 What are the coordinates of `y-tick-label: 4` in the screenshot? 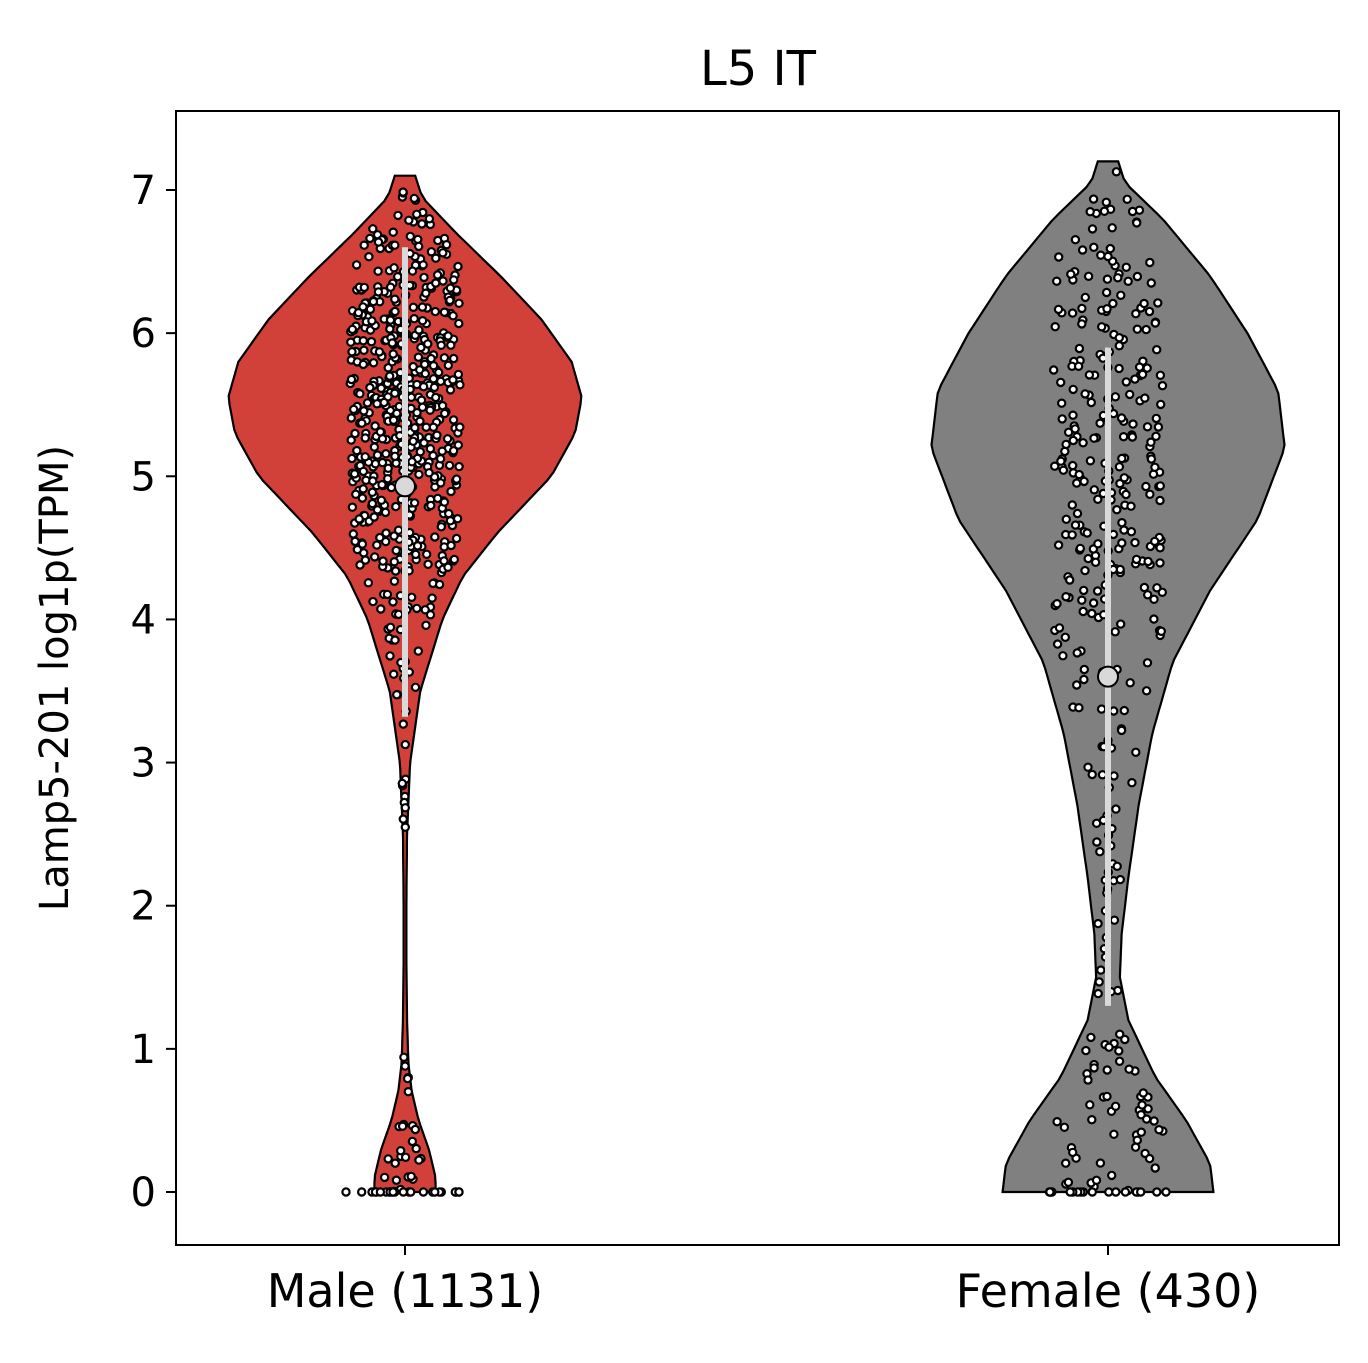 It's located at (143, 620).